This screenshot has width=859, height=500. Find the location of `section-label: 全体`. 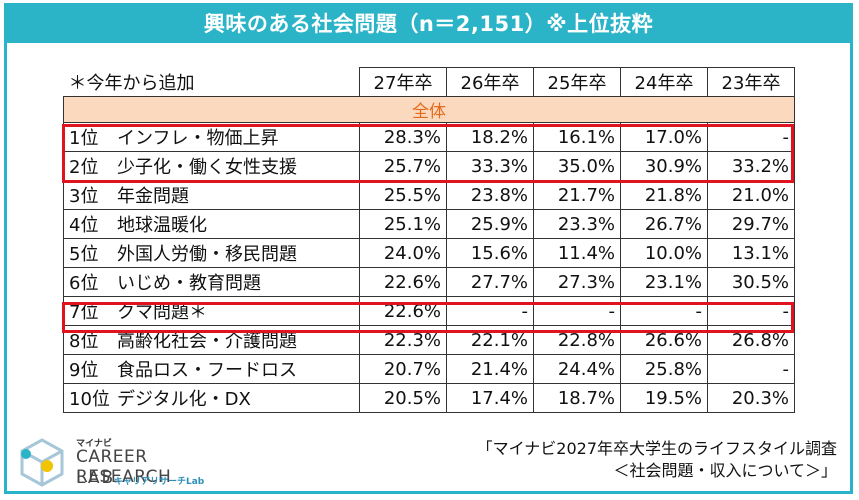

section-label: 全体 is located at coordinates (429, 109).